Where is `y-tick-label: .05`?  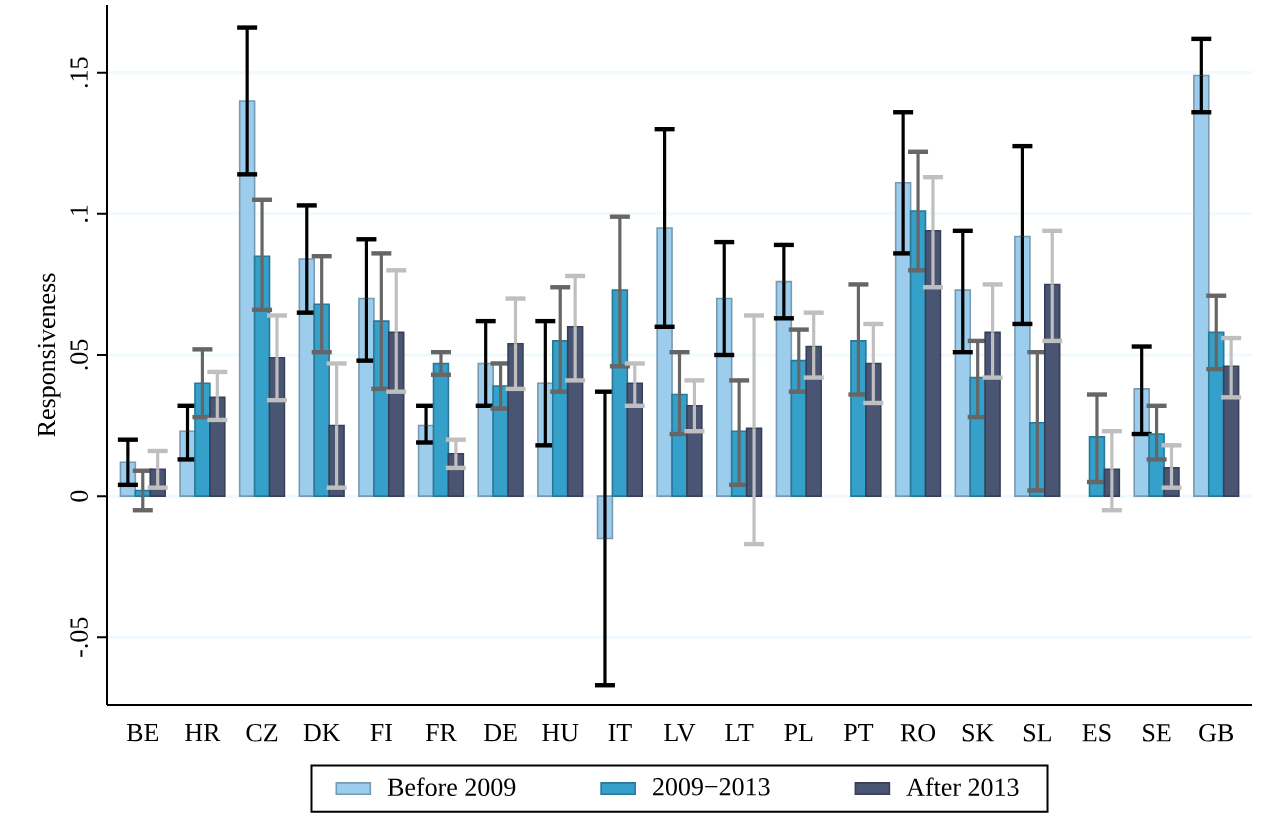 y-tick-label: .05 is located at coordinates (79, 354).